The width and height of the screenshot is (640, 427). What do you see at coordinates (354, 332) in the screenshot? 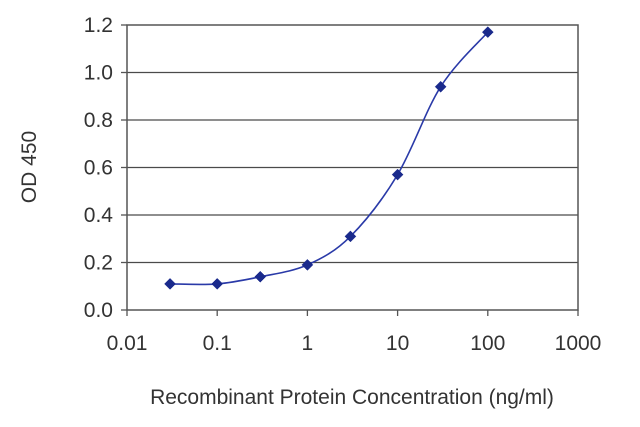
I see `x-axis-ticks: 0.01 0.1 1 10 100 1000` at bounding box center [354, 332].